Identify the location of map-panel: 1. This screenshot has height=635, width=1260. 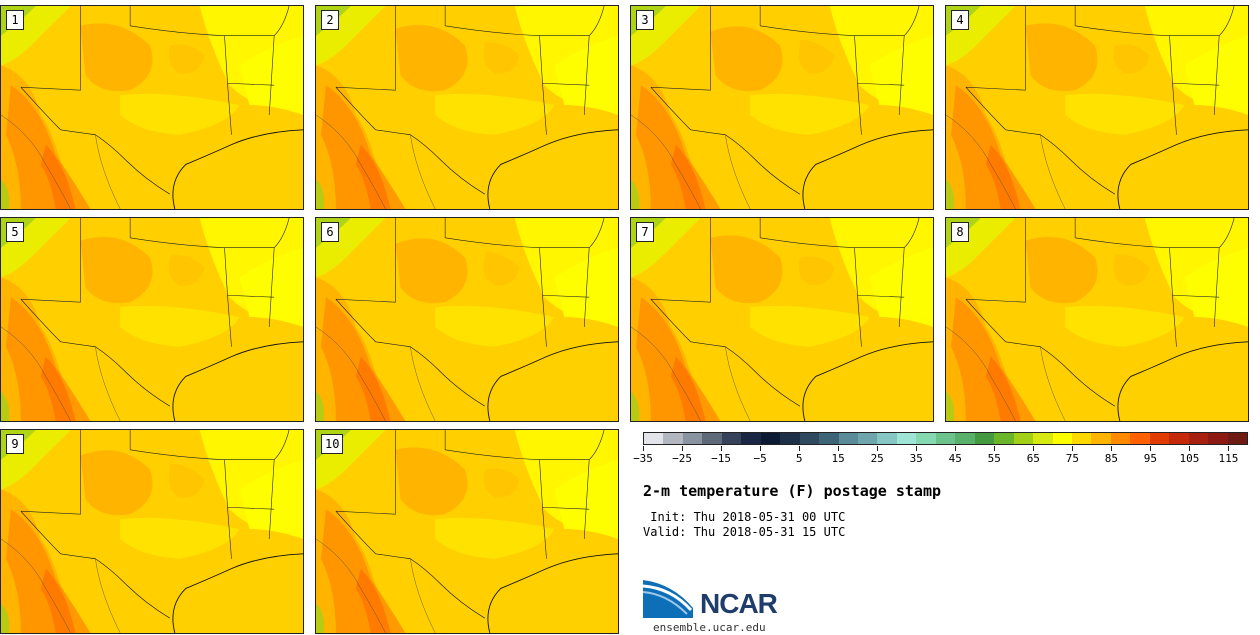
(152, 107).